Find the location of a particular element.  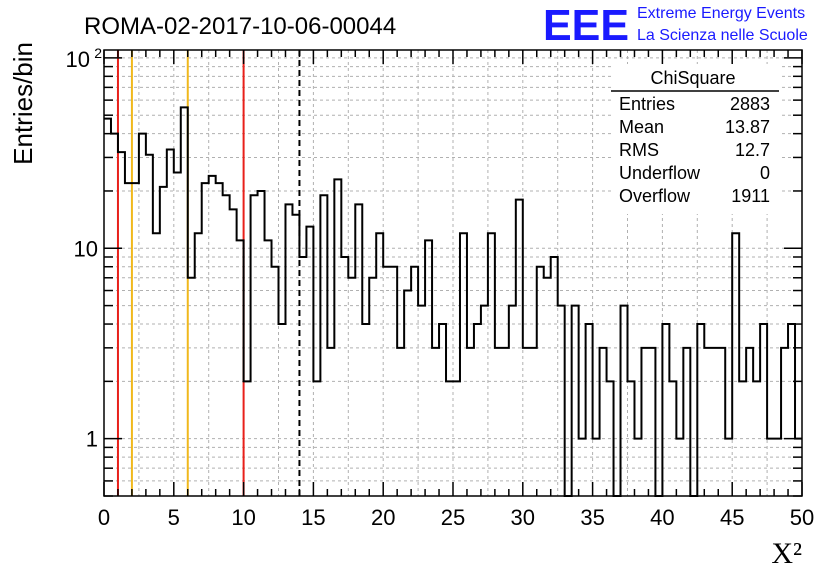

stats-title: ChiSquare is located at coordinates (692, 78).